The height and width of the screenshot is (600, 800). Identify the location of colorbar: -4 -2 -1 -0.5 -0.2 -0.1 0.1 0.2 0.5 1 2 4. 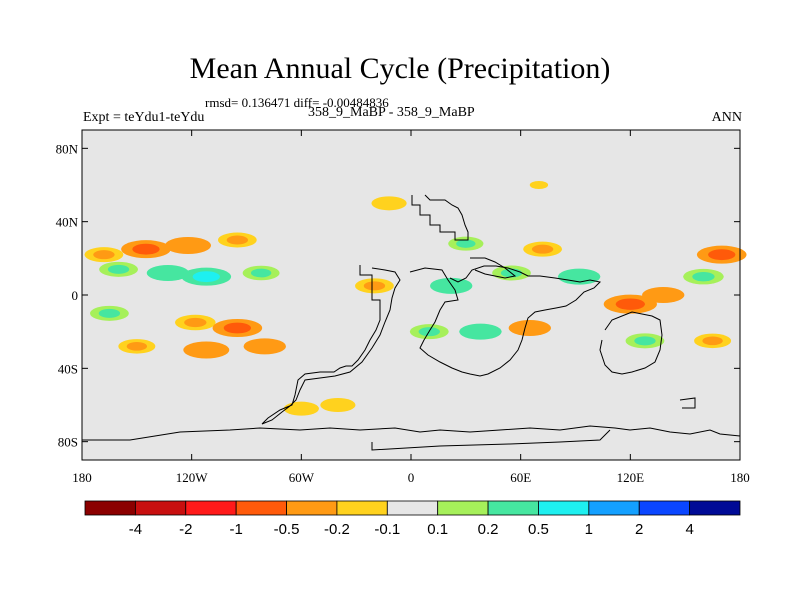
(412, 519).